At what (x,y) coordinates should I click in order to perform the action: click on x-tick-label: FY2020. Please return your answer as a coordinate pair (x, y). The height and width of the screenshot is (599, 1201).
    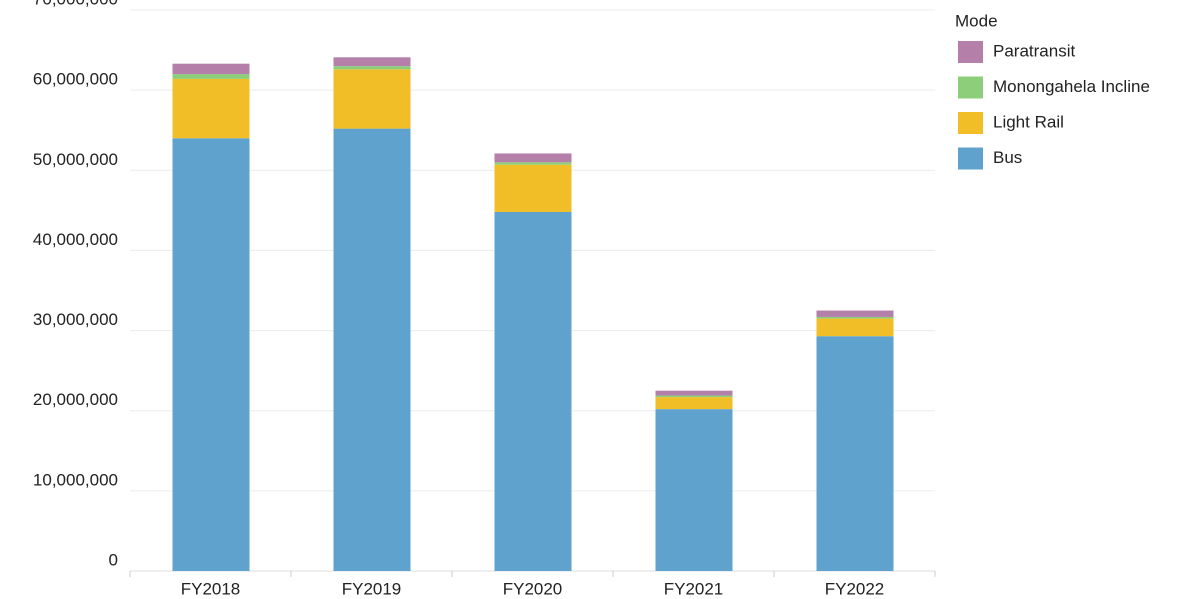
    Looking at the image, I should click on (533, 588).